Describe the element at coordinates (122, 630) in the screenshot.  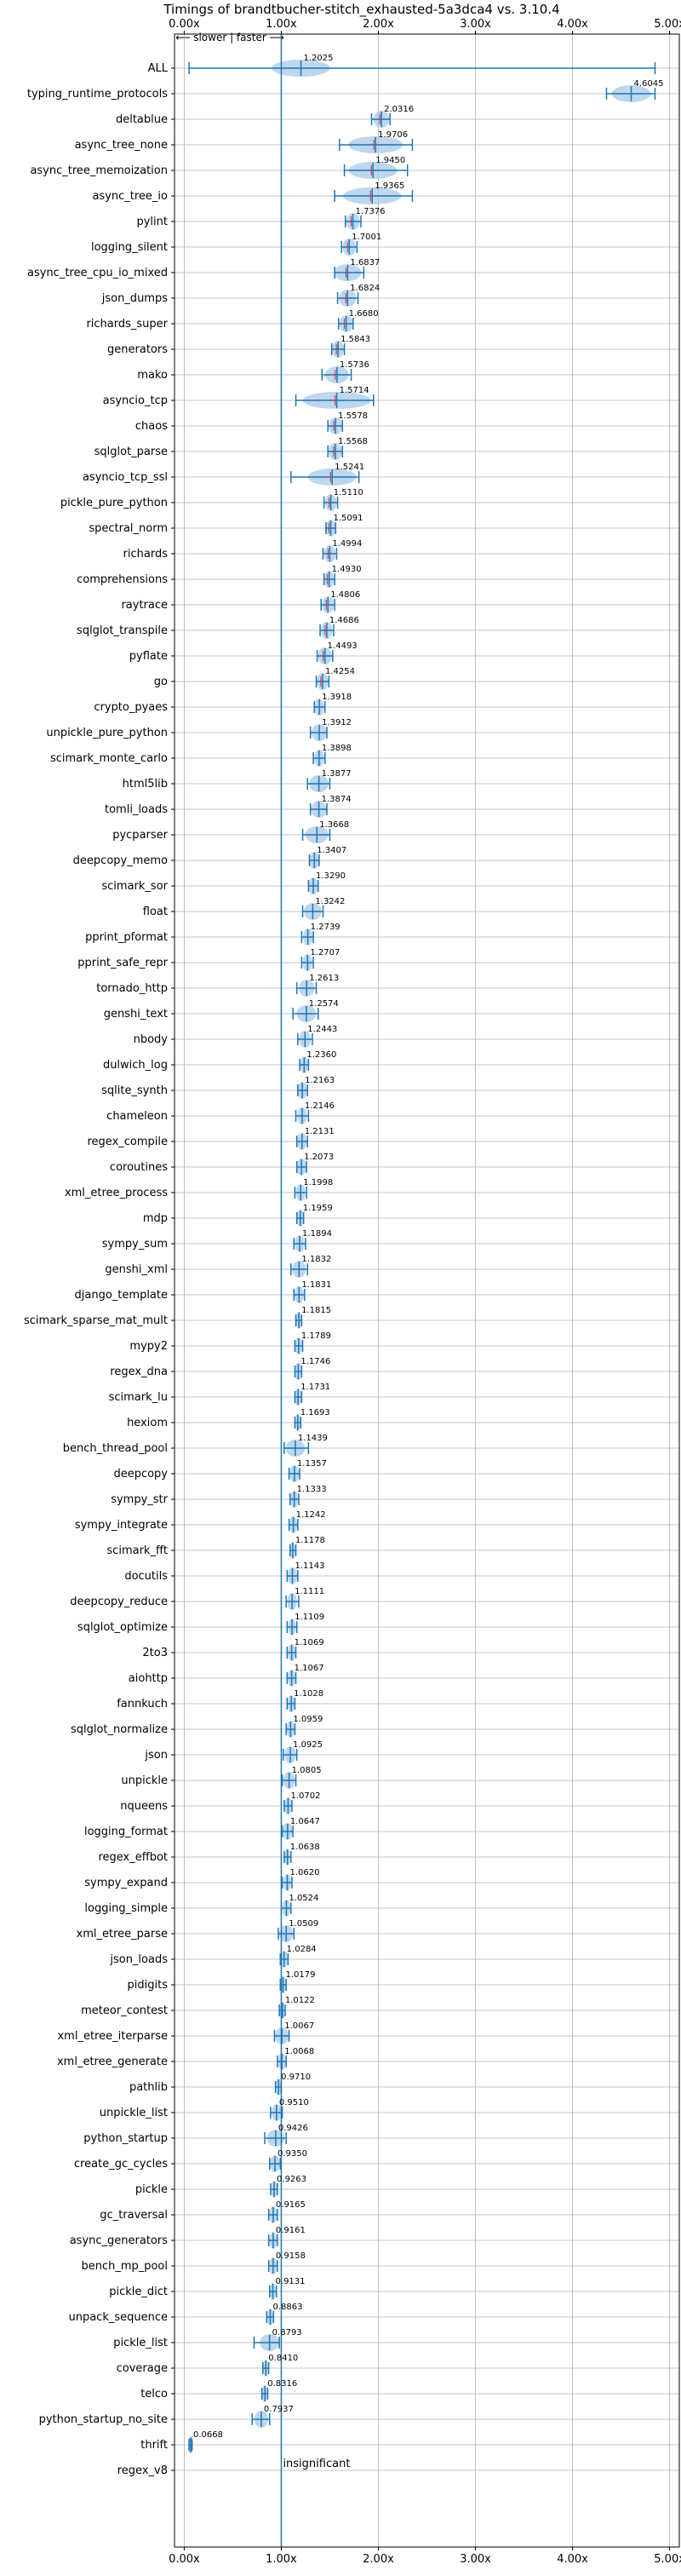
I see `row-label: sqlglot_transpile` at that location.